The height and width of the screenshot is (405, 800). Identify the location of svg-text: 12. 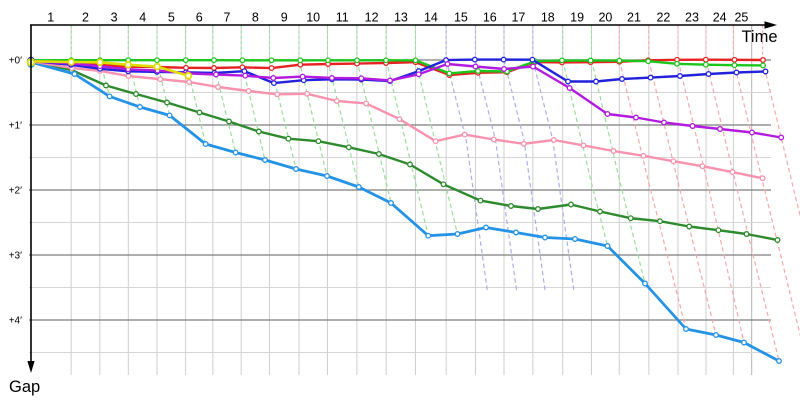
(372, 18).